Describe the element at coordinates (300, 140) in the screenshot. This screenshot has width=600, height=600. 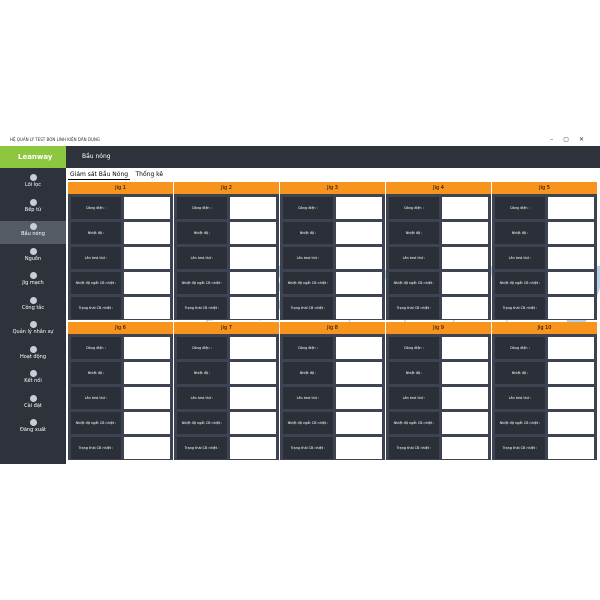
I see `window-title: HỆ QUẢN LÝ TEST BÓN LINH KIỆN DÂN DỤNG` at that location.